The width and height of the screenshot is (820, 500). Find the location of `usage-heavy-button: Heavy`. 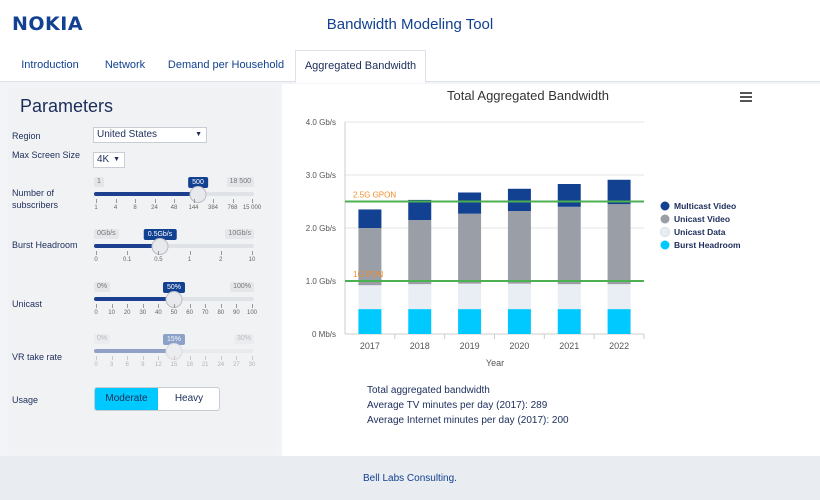

usage-heavy-button: Heavy is located at coordinates (189, 398).